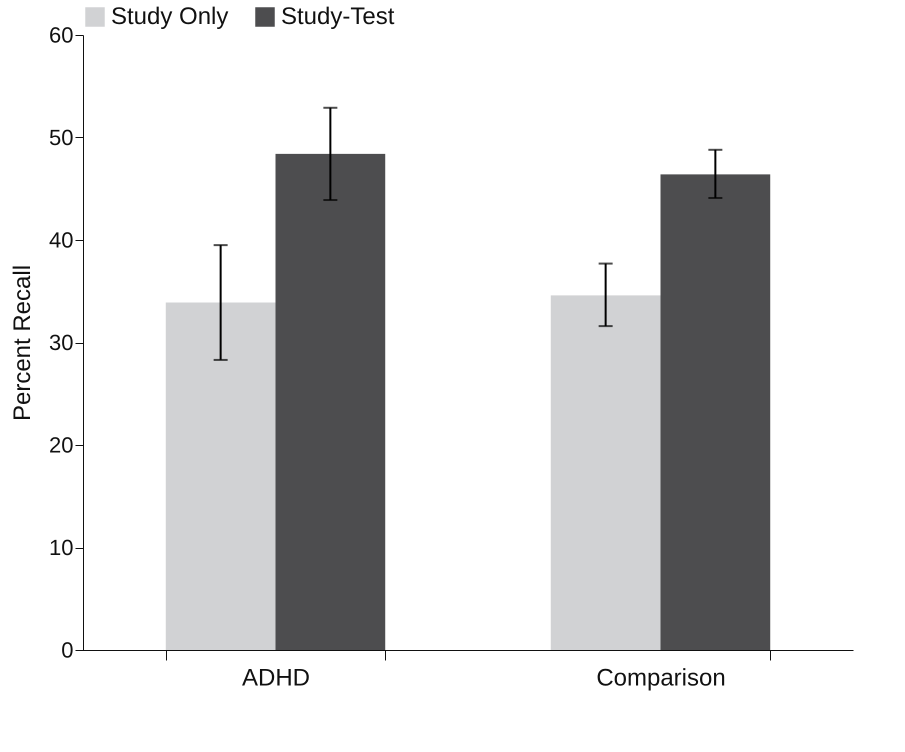 The image size is (905, 752). What do you see at coordinates (61, 35) in the screenshot?
I see `y-tick-label: 60` at bounding box center [61, 35].